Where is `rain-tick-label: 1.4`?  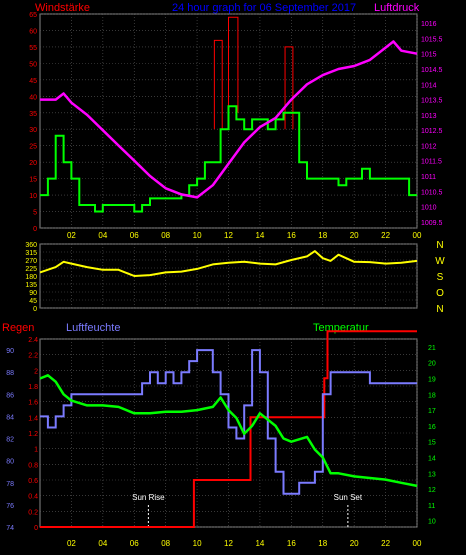
rain-tick-label: 1.4 is located at coordinates (33, 418).